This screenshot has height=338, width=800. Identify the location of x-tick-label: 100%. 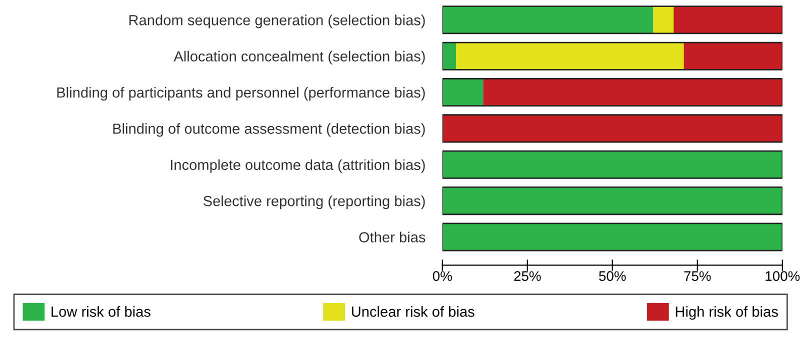
(783, 276).